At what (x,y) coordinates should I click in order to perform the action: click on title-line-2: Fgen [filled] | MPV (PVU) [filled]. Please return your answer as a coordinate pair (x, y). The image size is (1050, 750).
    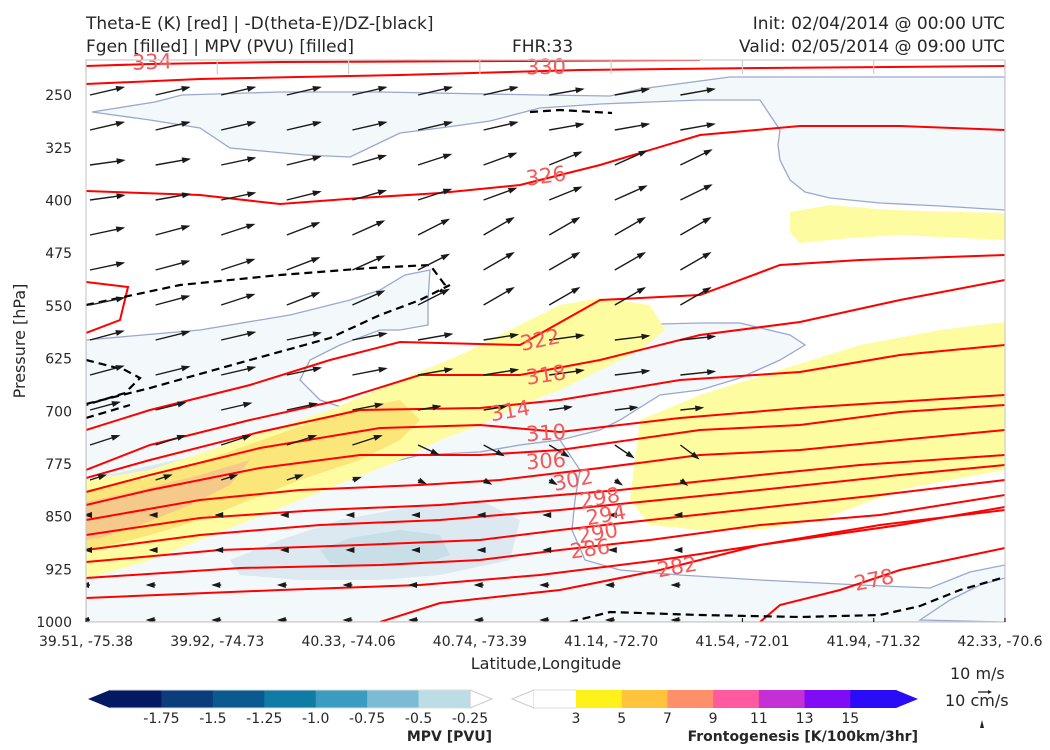
    Looking at the image, I should click on (220, 47).